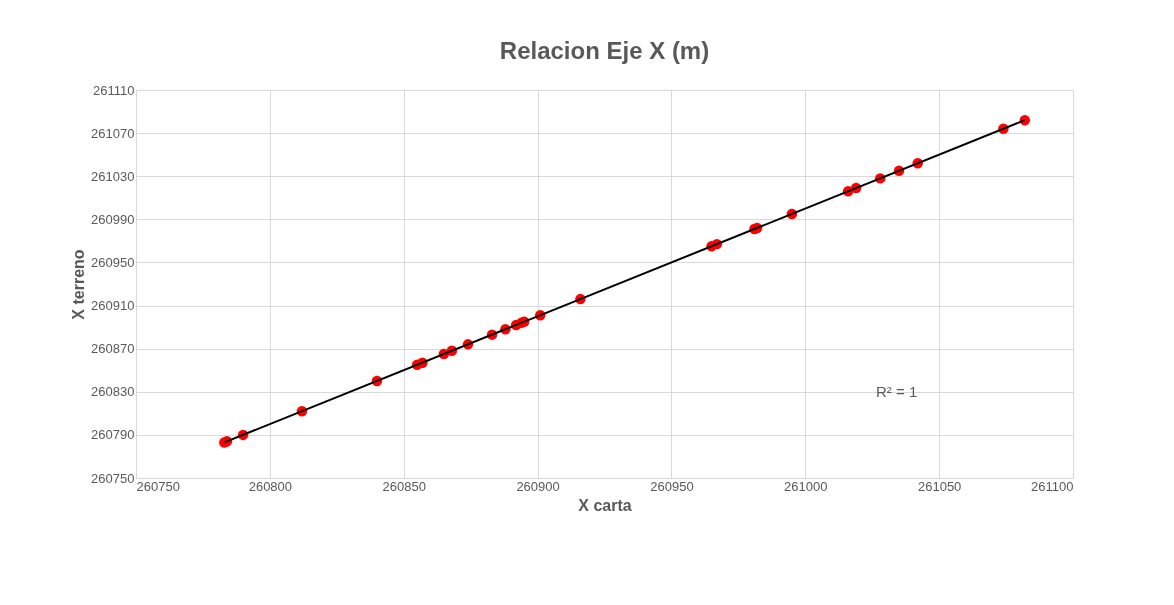 The width and height of the screenshot is (1174, 605). Describe the element at coordinates (939, 486) in the screenshot. I see `x-tick-label: 261050` at that location.